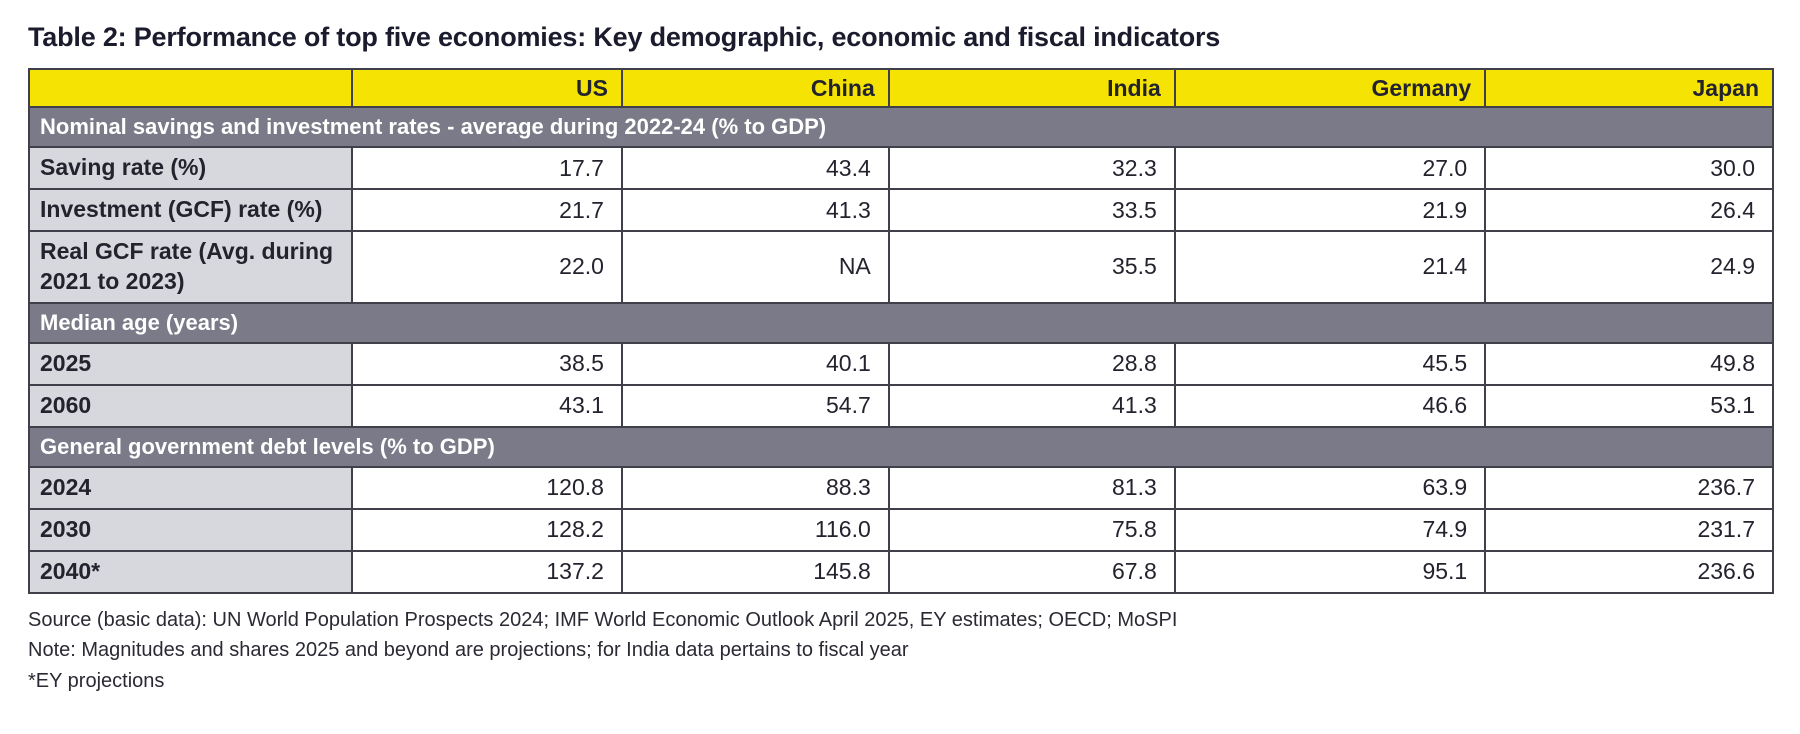 The width and height of the screenshot is (1800, 734). I want to click on value-cell-india: 41.3, so click(1031, 405).